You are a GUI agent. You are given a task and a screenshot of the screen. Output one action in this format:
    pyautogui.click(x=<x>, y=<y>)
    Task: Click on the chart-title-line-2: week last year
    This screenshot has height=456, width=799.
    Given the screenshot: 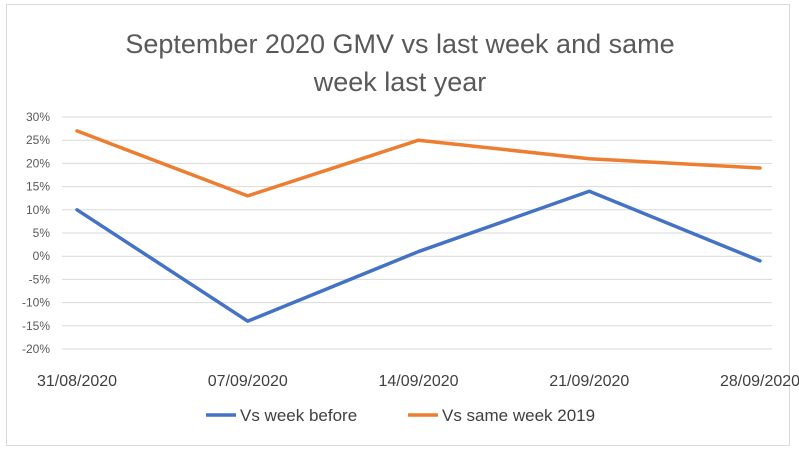 What is the action you would take?
    pyautogui.click(x=400, y=82)
    